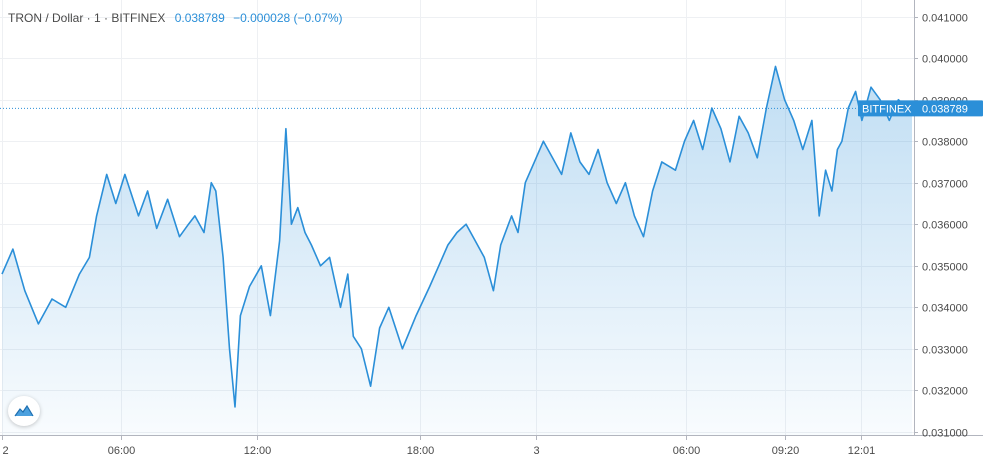 The width and height of the screenshot is (983, 462). Describe the element at coordinates (945, 351) in the screenshot. I see `y-tick-label: 0.033000` at that location.